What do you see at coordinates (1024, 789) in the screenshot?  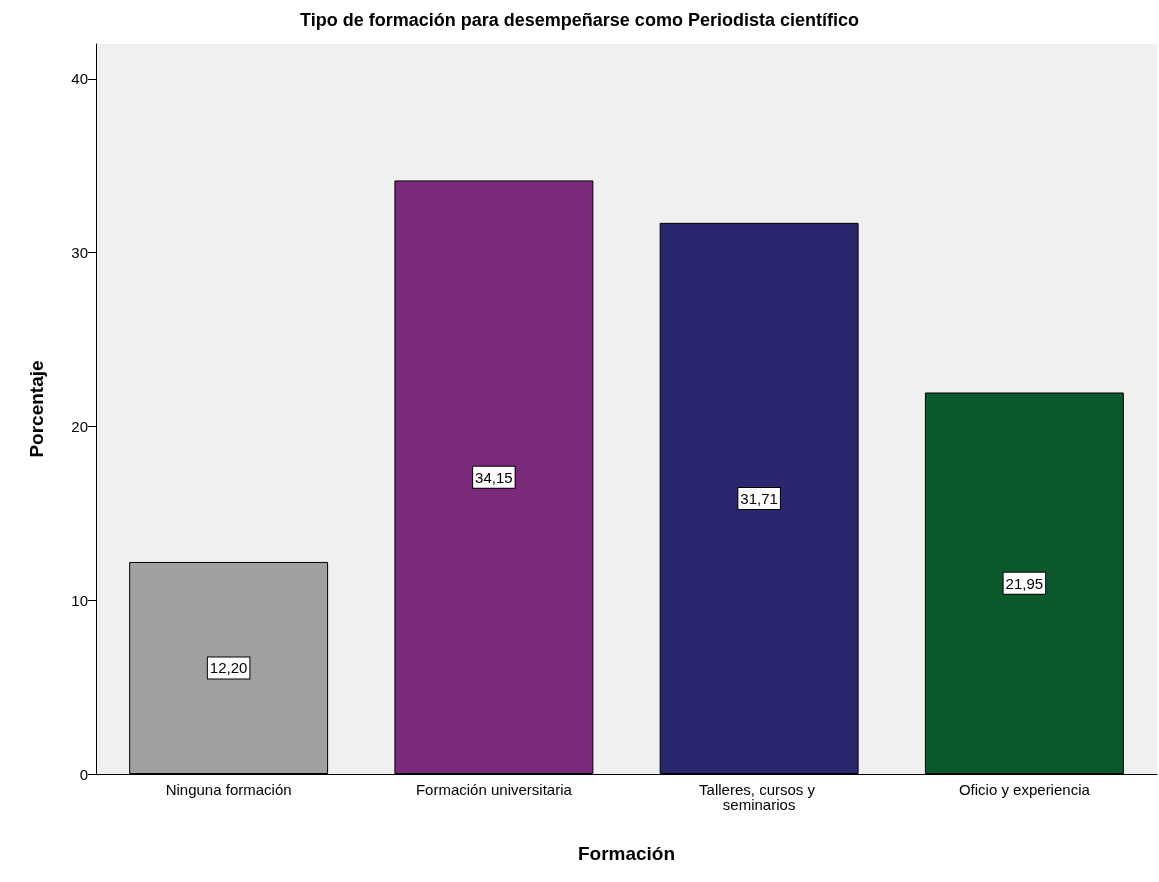 I see `x-tick-label: Oficio y experiencia` at bounding box center [1024, 789].